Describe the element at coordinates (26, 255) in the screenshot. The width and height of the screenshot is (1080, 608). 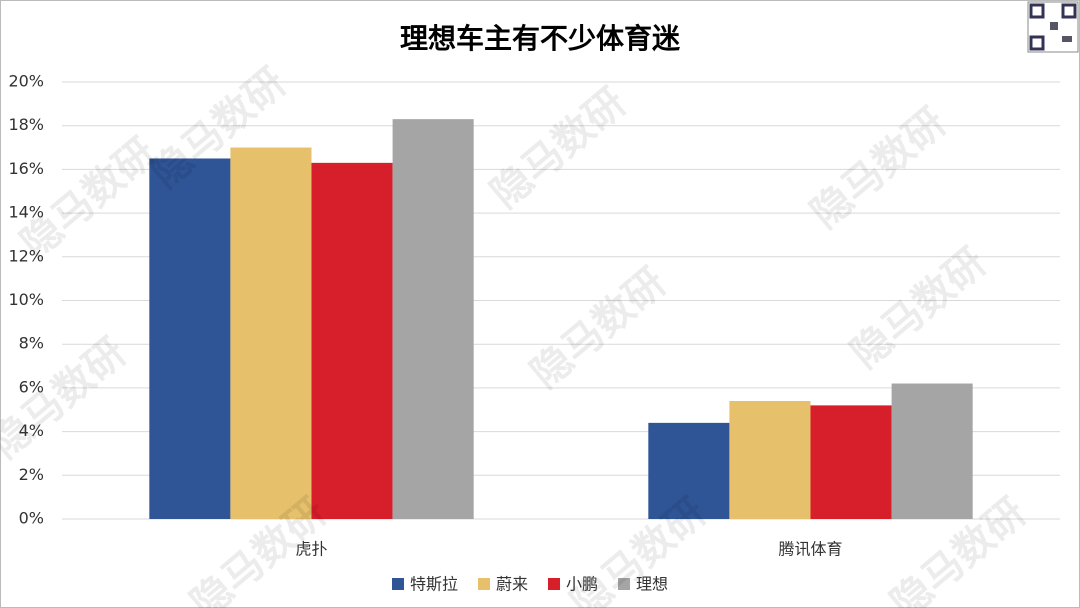
I see `y-tick-label: 12%` at that location.